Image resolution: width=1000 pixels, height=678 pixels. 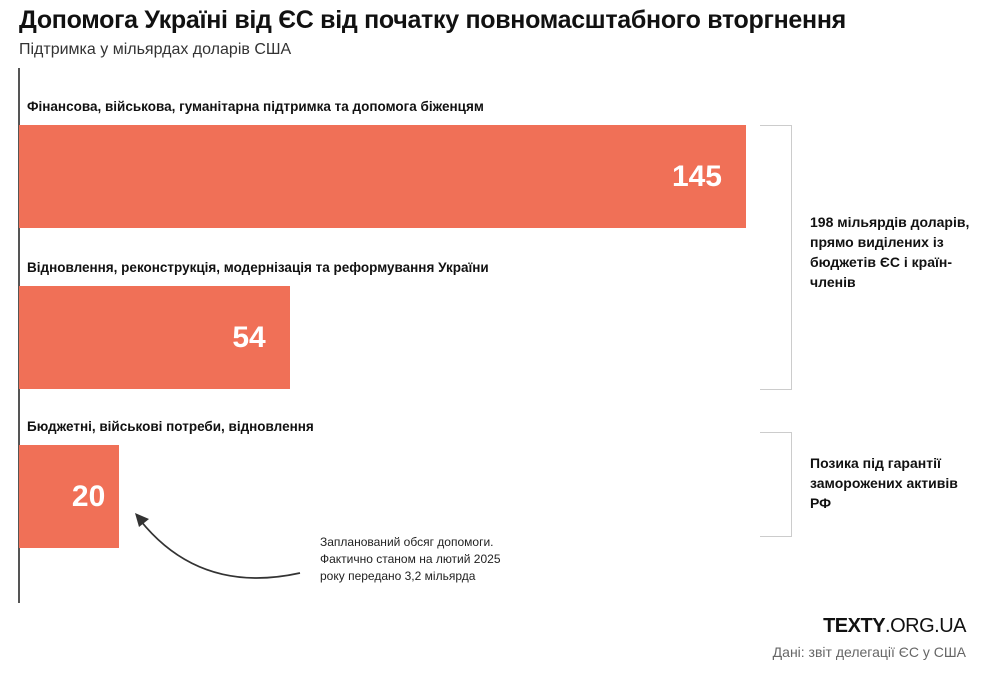 I want to click on bar: 145, so click(x=382, y=176).